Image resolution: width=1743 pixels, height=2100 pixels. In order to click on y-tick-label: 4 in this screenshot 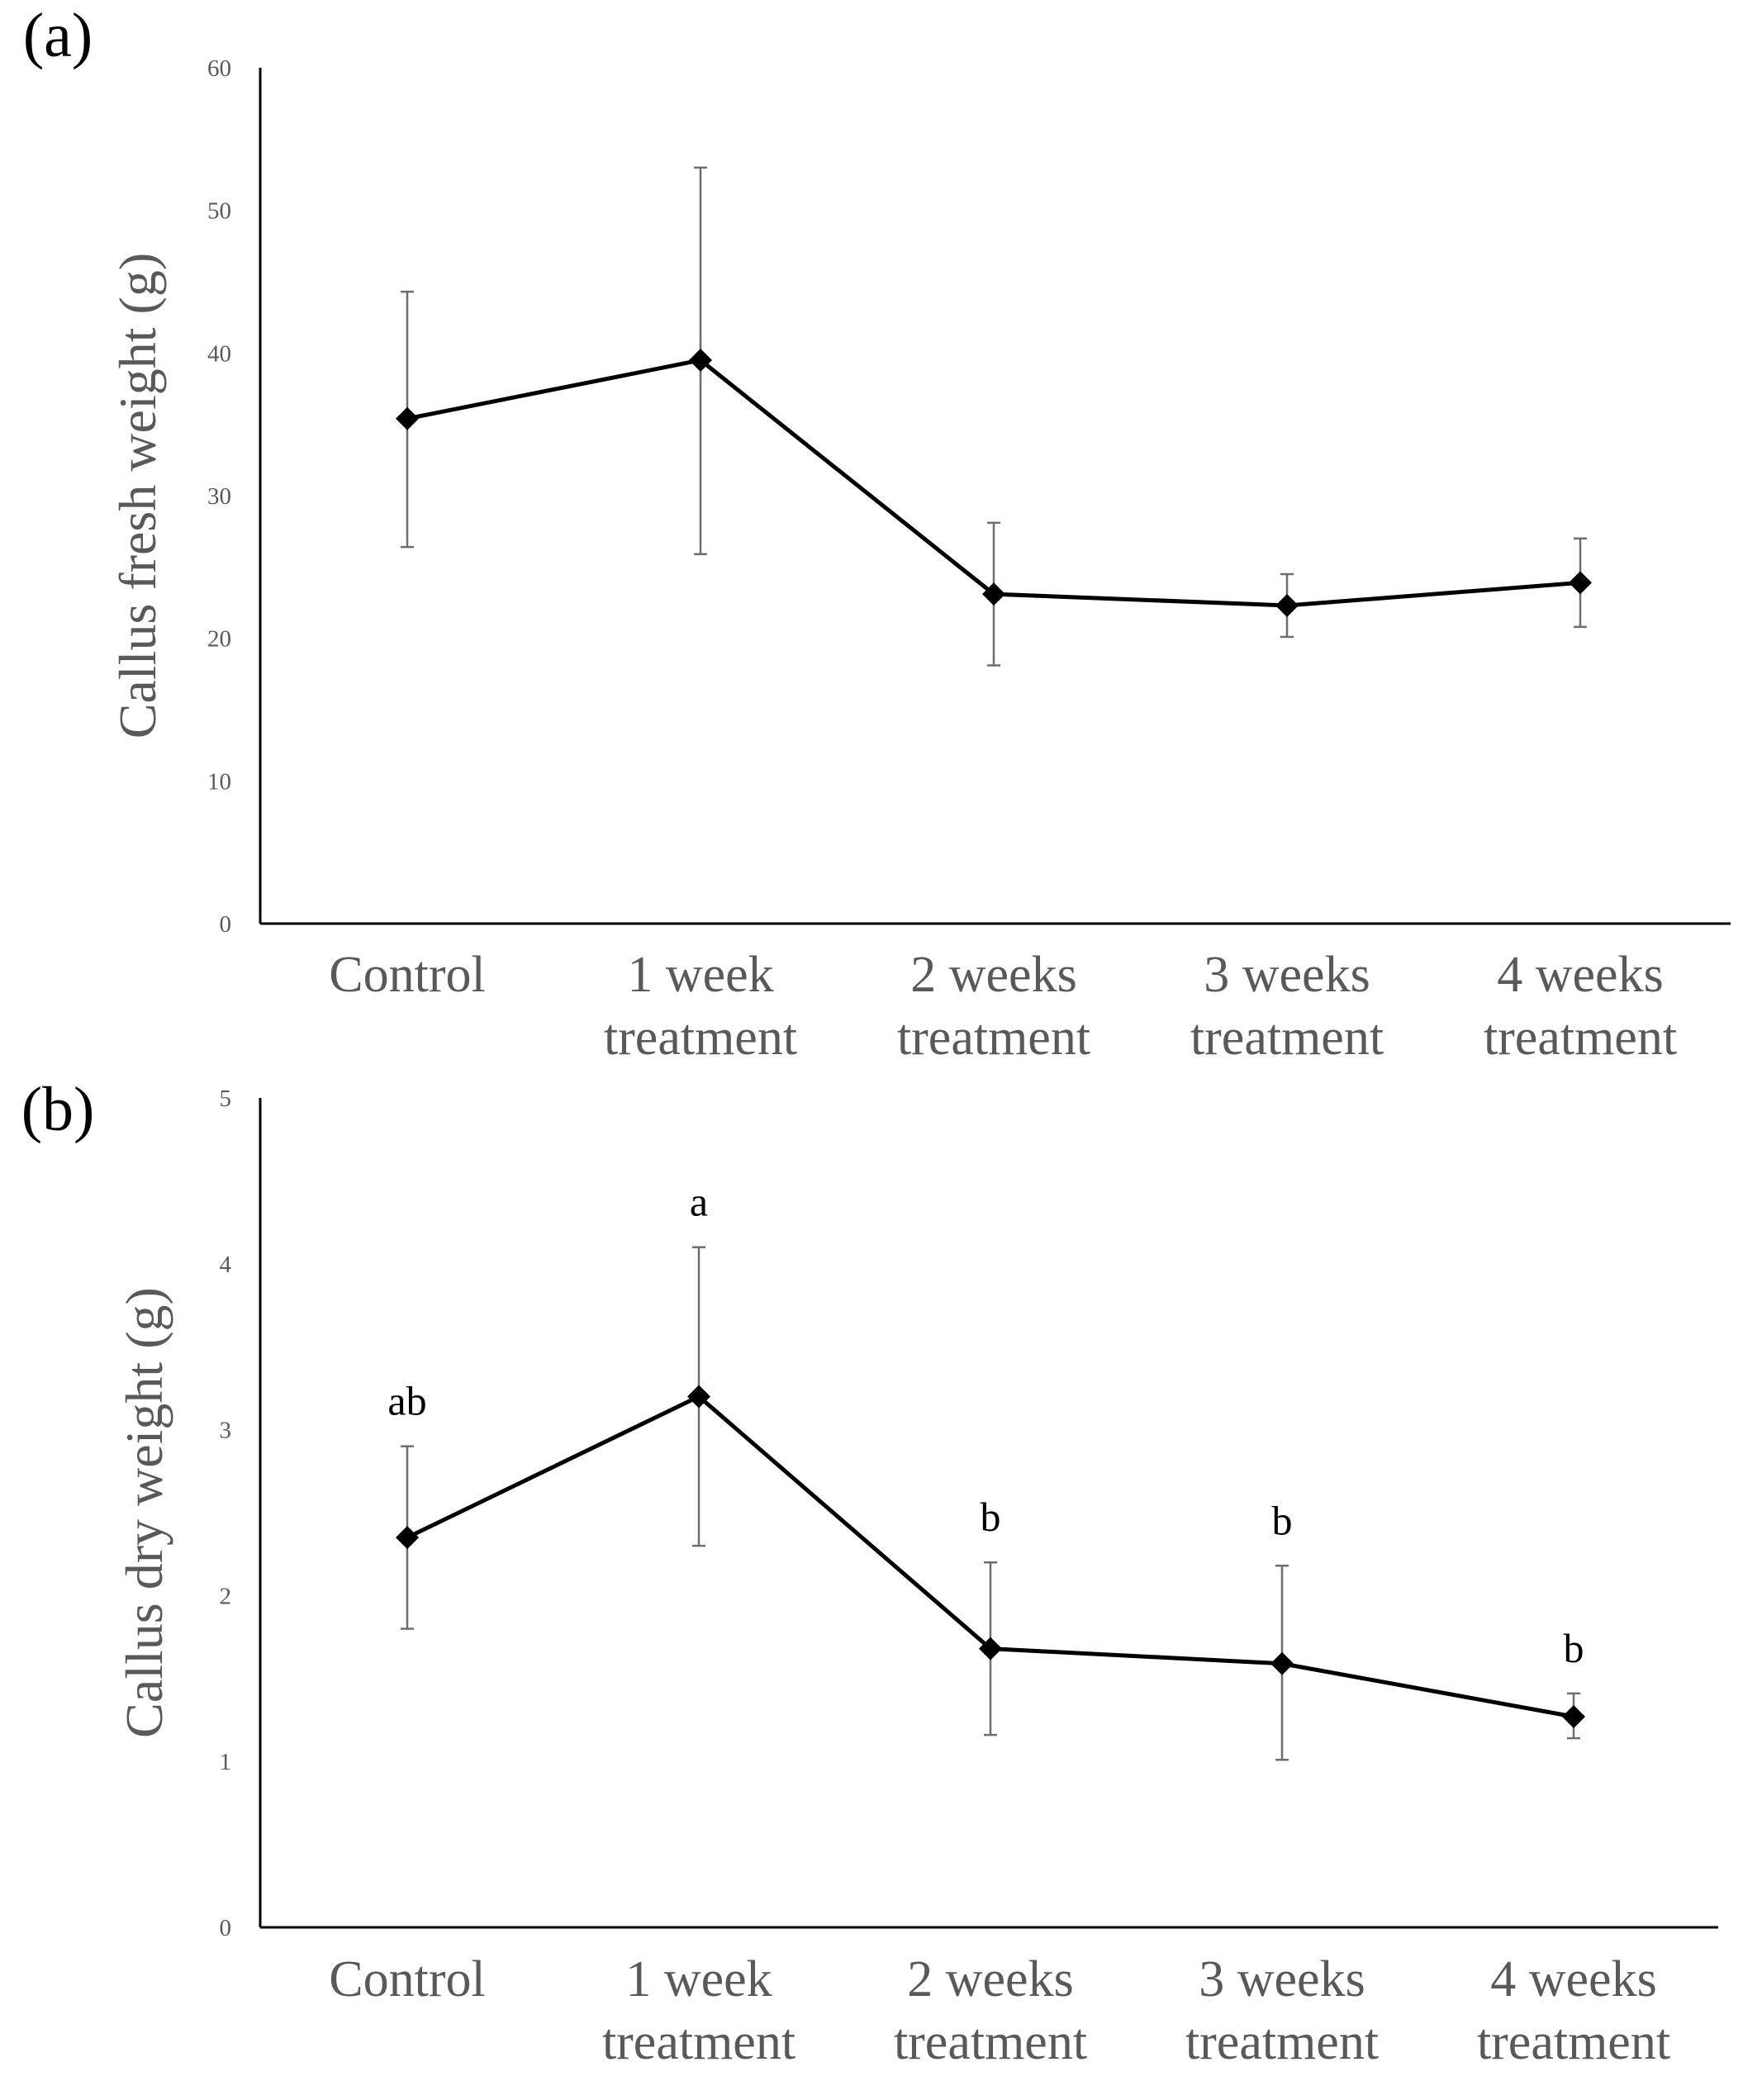, I will do `click(226, 1265)`.